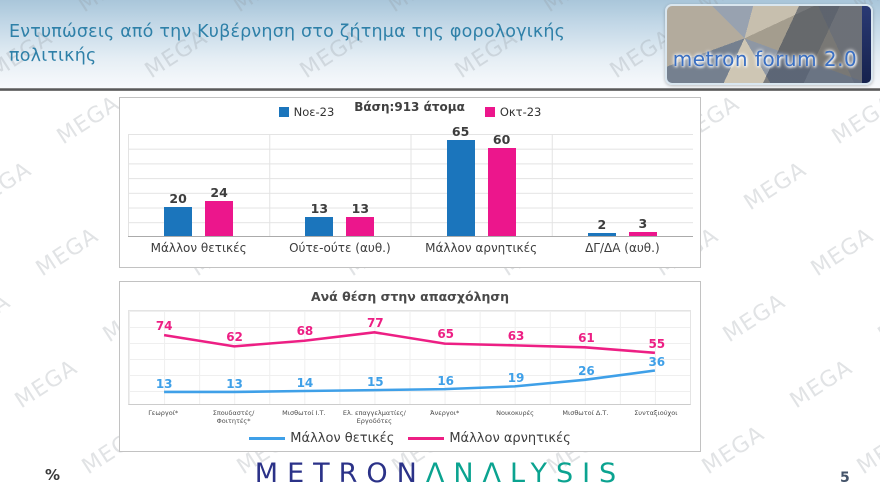  Describe the element at coordinates (657, 361) in the screenshot. I see `line-point-label: 36` at that location.